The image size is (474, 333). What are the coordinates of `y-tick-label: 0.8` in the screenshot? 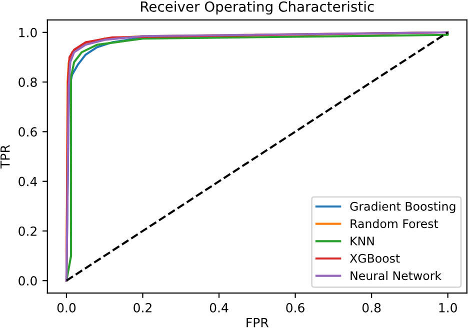 It's located at (27, 82).